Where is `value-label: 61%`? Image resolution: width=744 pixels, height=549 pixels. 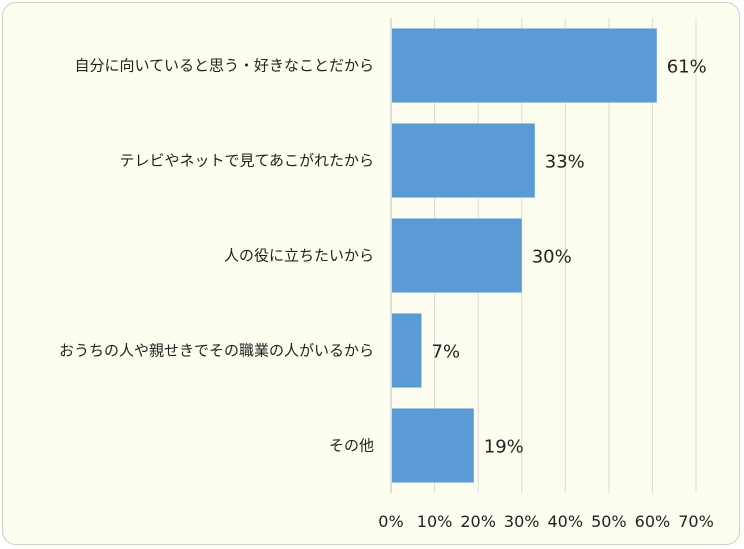 value-label: 61% is located at coordinates (687, 67).